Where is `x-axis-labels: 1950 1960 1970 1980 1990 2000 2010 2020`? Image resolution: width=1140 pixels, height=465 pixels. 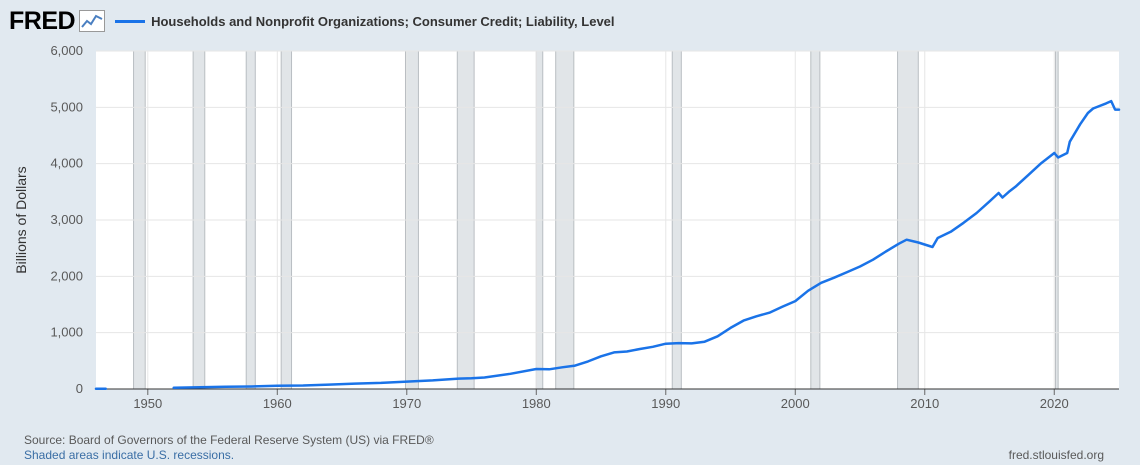
x-axis-labels: 1950 1960 1970 1980 1990 2000 2010 2020 is located at coordinates (600, 403).